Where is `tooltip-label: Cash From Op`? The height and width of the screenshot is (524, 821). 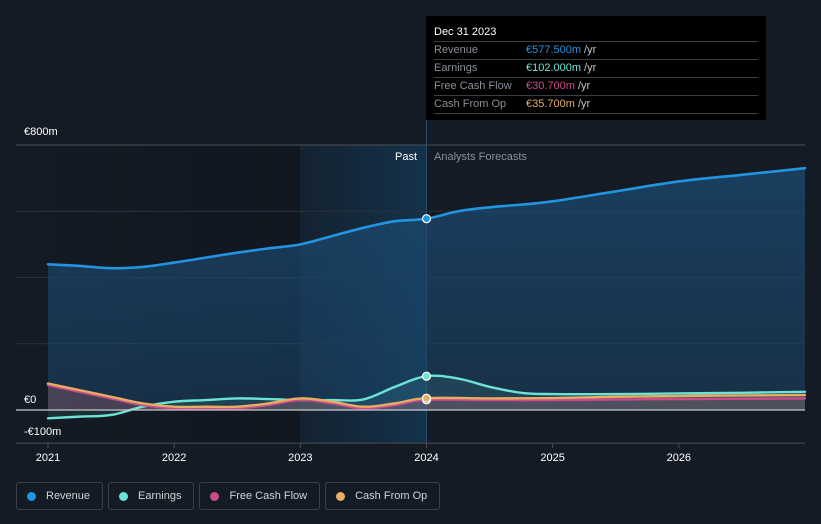 tooltip-label: Cash From Op is located at coordinates (470, 104).